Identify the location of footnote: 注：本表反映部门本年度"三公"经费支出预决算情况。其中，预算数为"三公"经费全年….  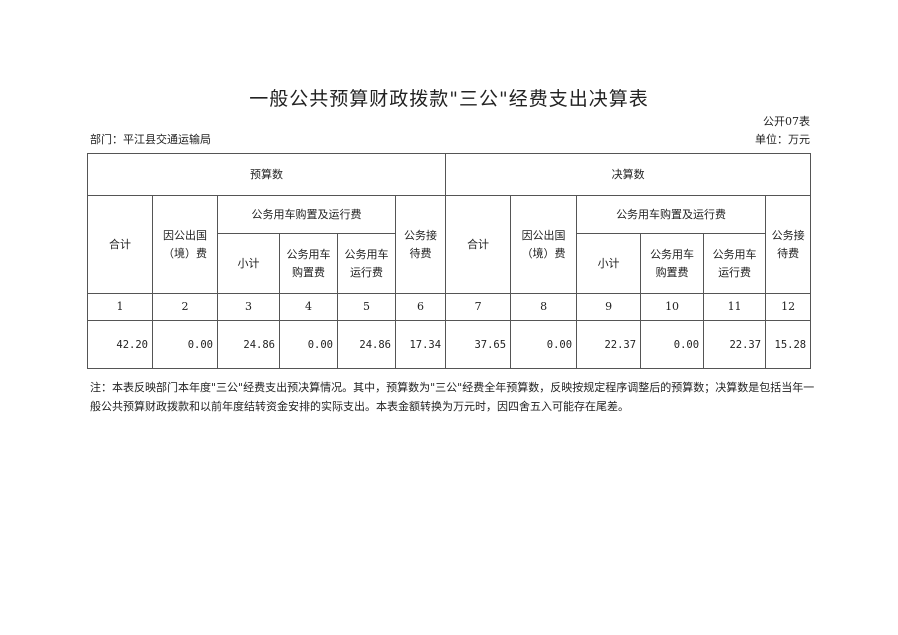
(452, 397).